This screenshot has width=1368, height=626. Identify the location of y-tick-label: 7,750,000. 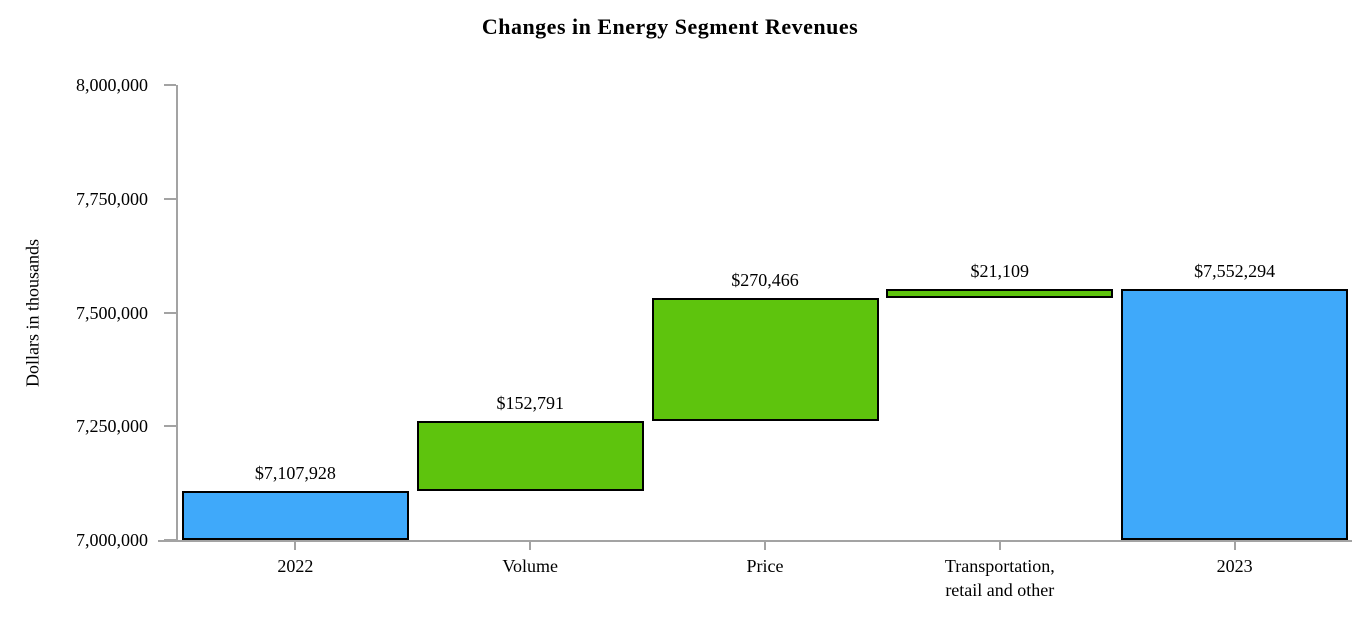
(112, 198).